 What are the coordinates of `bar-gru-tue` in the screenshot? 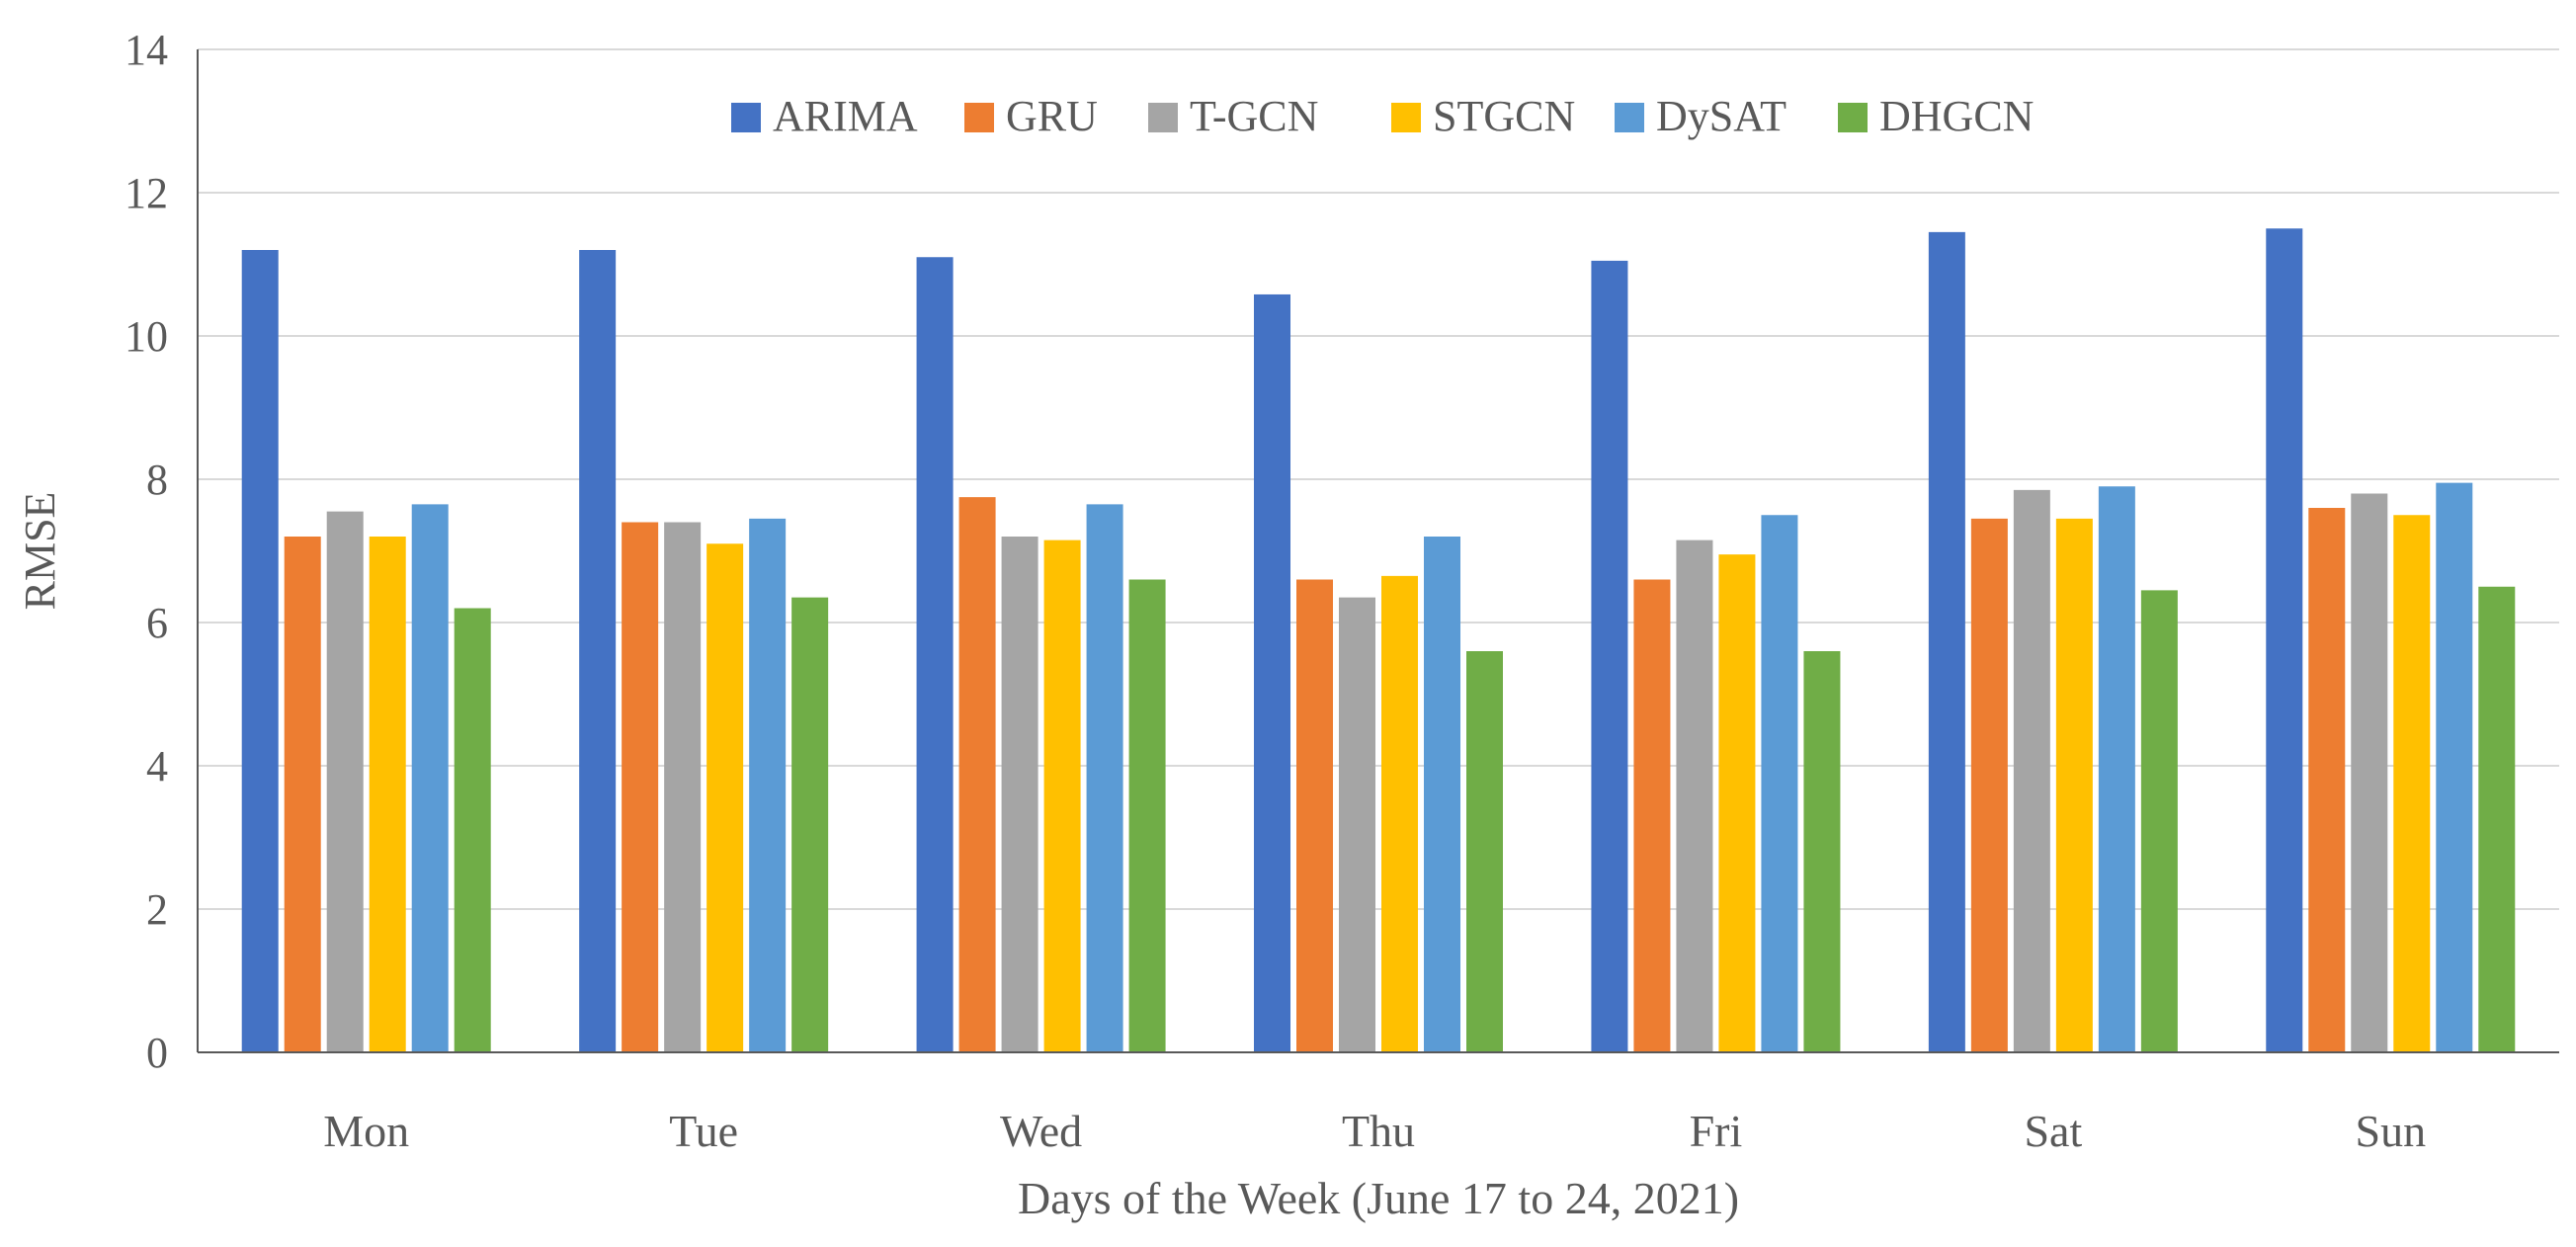 It's located at (640, 787).